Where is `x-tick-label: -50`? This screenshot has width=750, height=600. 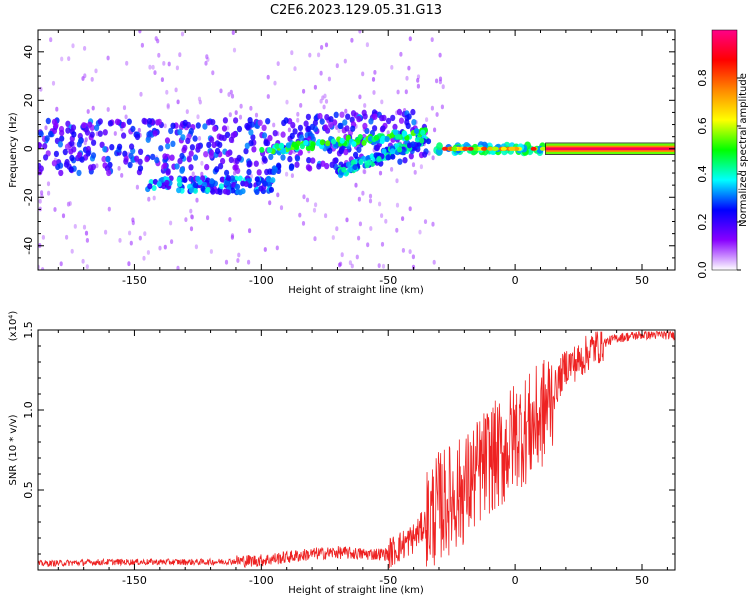 x-tick-label: -50 is located at coordinates (388, 280).